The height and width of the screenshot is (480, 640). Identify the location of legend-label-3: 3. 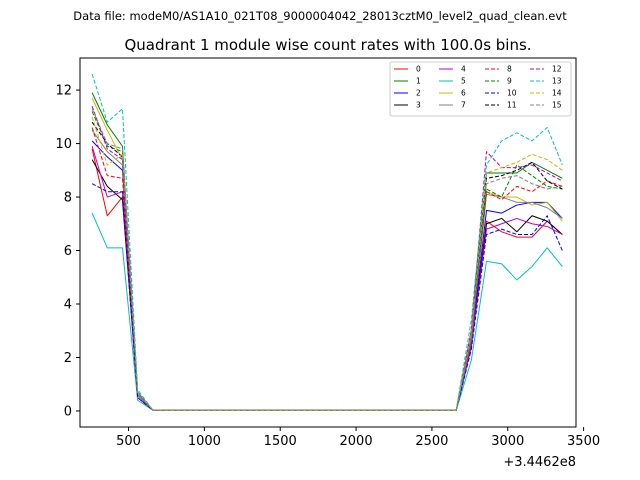
(418, 105).